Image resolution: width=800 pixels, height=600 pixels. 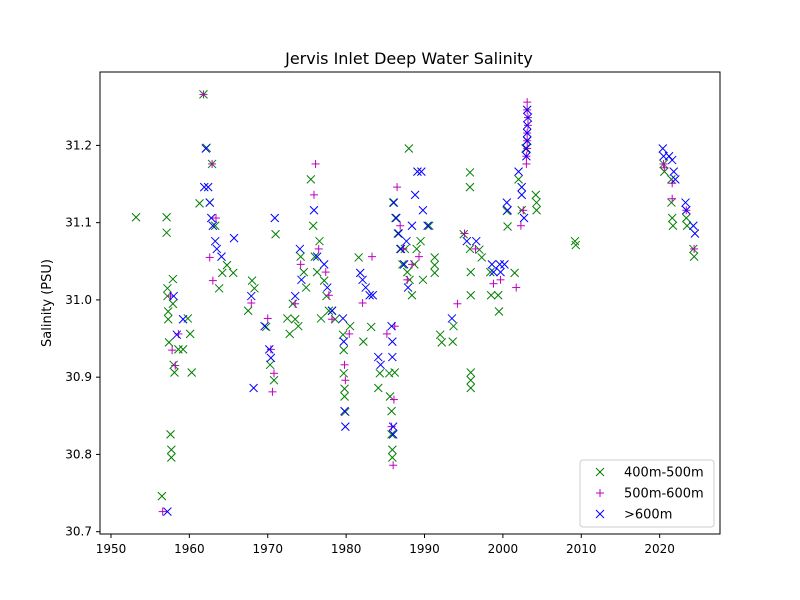 I want to click on legend-label: 500m-600m, so click(x=664, y=494).